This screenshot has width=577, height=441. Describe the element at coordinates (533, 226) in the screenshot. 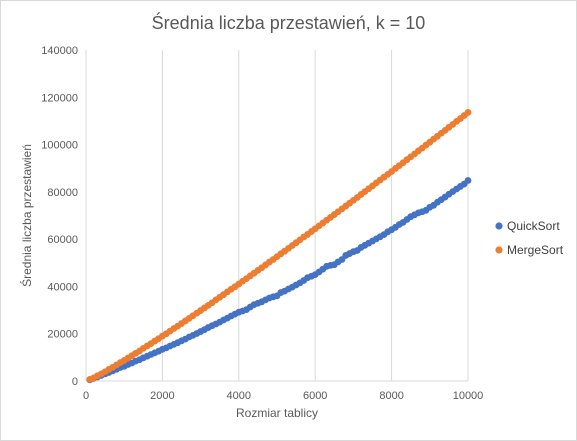

I see `legend-label-quicksort: QuickSort` at that location.